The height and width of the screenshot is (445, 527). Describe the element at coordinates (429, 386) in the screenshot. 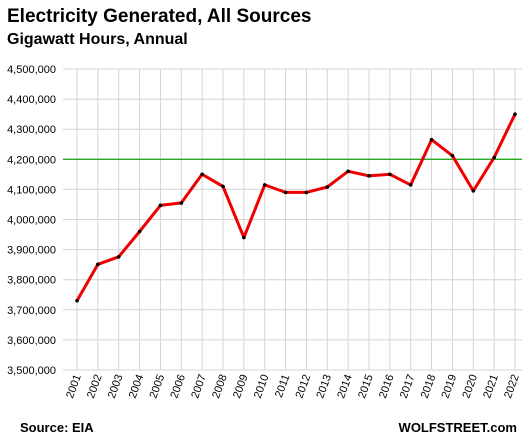

I see `x-tick-label: 2018` at that location.